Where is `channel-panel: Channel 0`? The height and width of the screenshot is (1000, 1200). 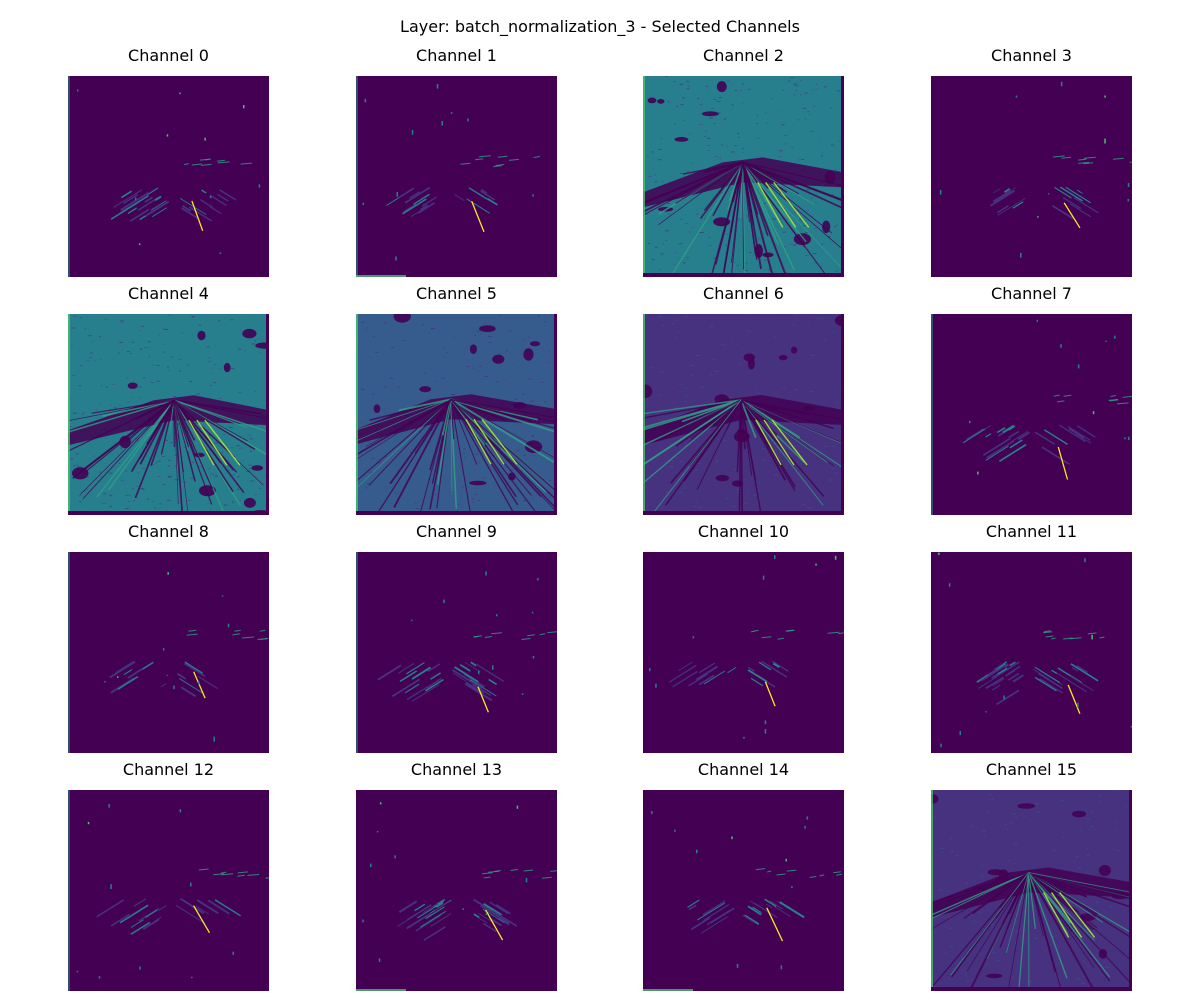
channel-panel: Channel 0 is located at coordinates (168, 161).